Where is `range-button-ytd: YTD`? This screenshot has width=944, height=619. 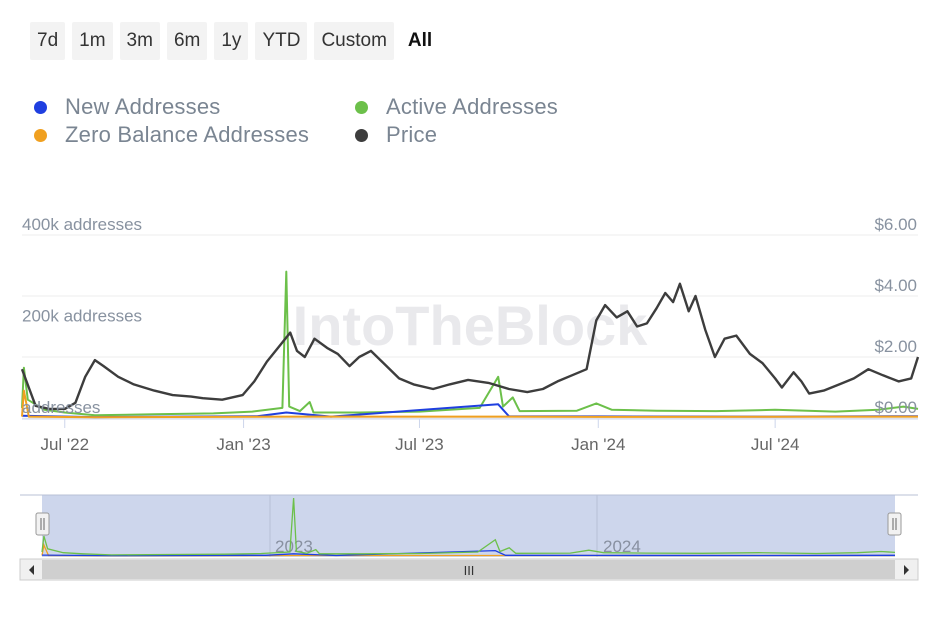 range-button-ytd: YTD is located at coordinates (281, 41).